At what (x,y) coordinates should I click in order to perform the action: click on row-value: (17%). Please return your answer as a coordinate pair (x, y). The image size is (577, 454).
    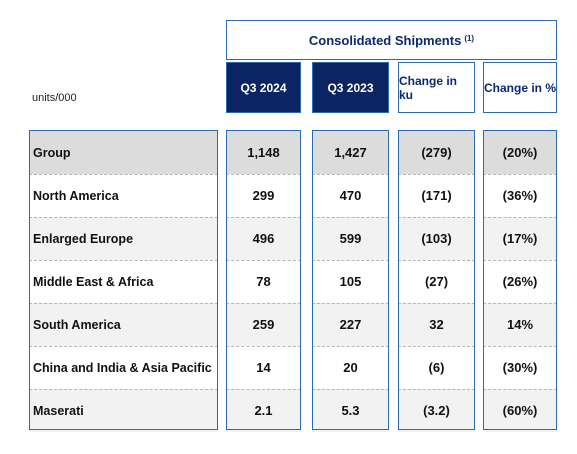
    Looking at the image, I should click on (520, 238).